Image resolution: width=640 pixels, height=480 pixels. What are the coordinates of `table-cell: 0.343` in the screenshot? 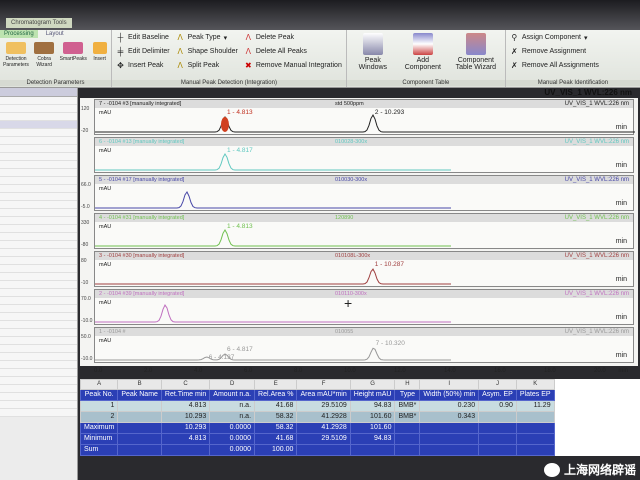 It's located at (449, 417).